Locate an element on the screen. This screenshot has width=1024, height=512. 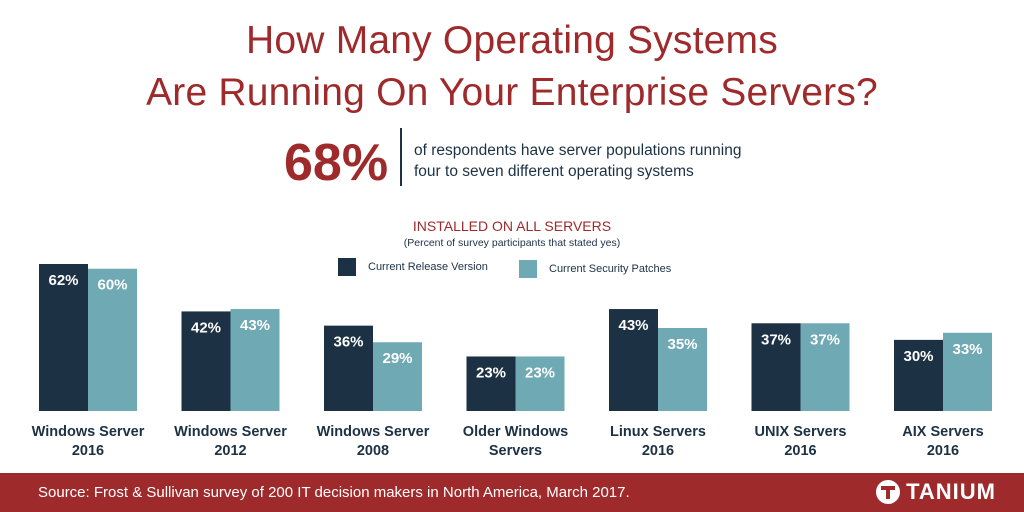
data-label-current-release-version-6: 30% is located at coordinates (918, 356).